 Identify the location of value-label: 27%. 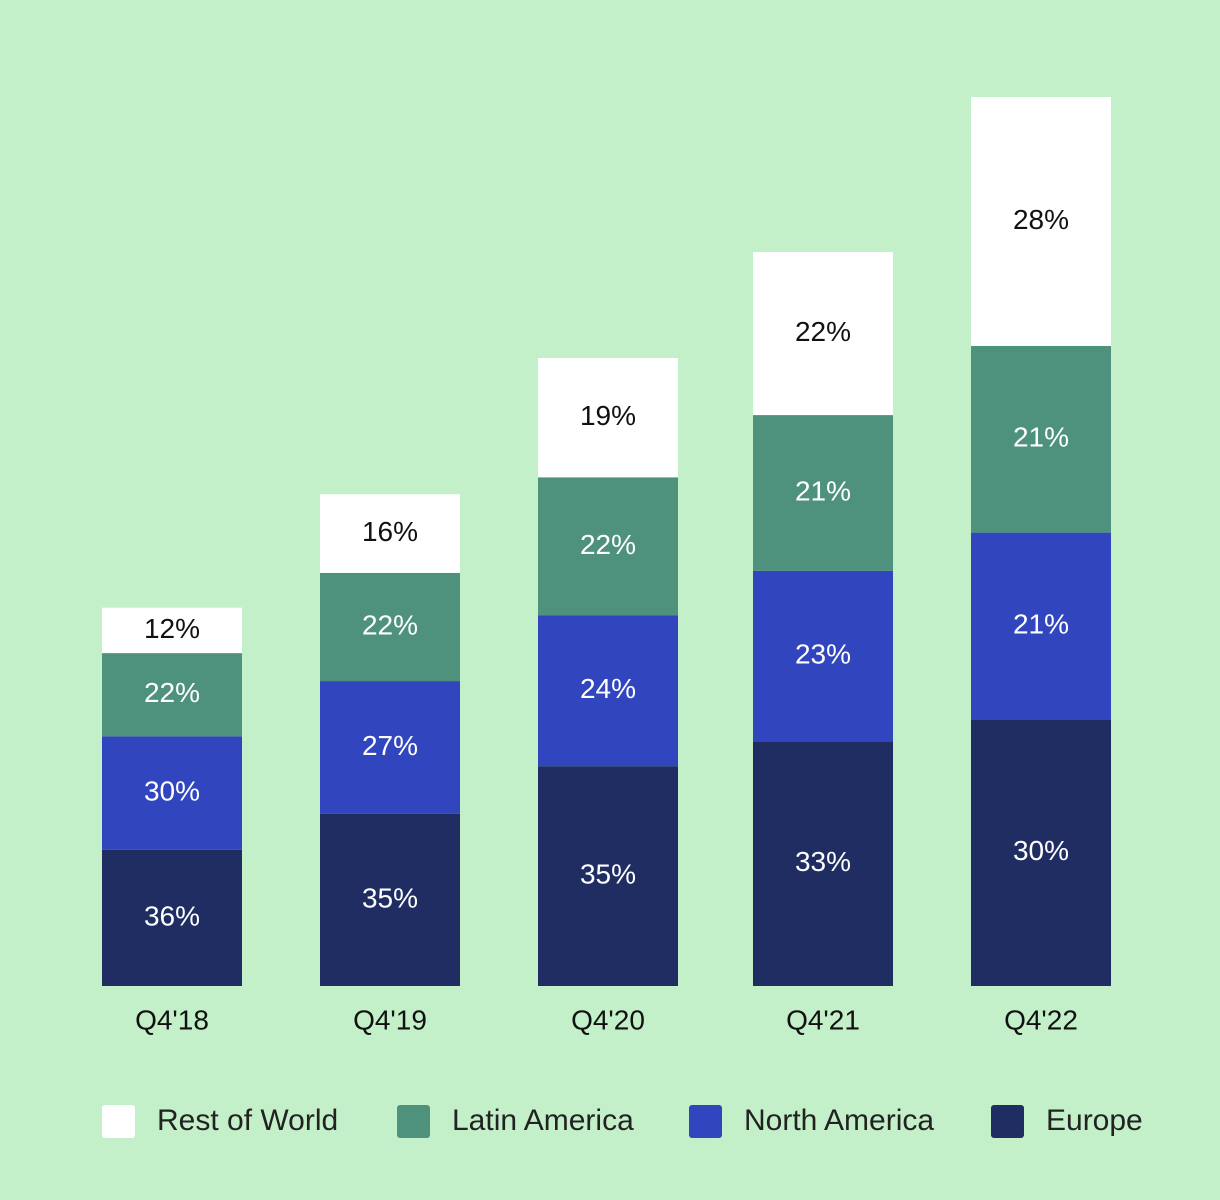
(390, 745).